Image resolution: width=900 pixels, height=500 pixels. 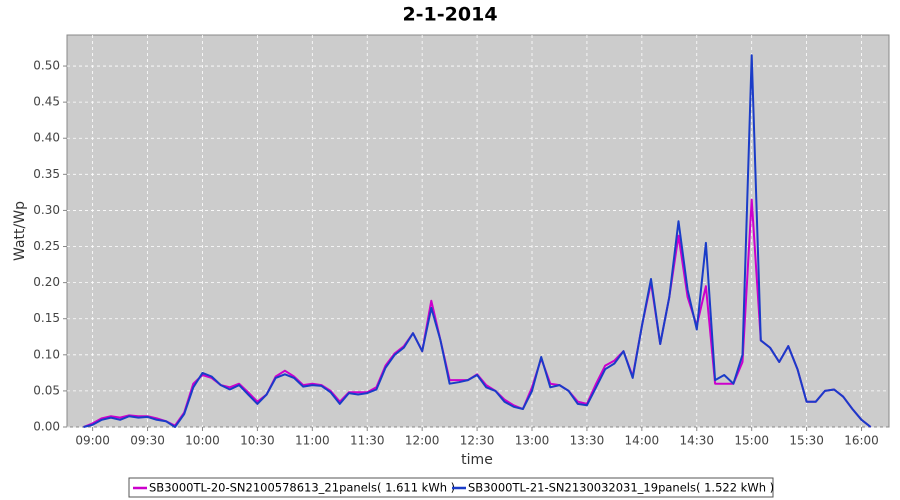 What do you see at coordinates (477, 460) in the screenshot?
I see `x-axis-label: time` at bounding box center [477, 460].